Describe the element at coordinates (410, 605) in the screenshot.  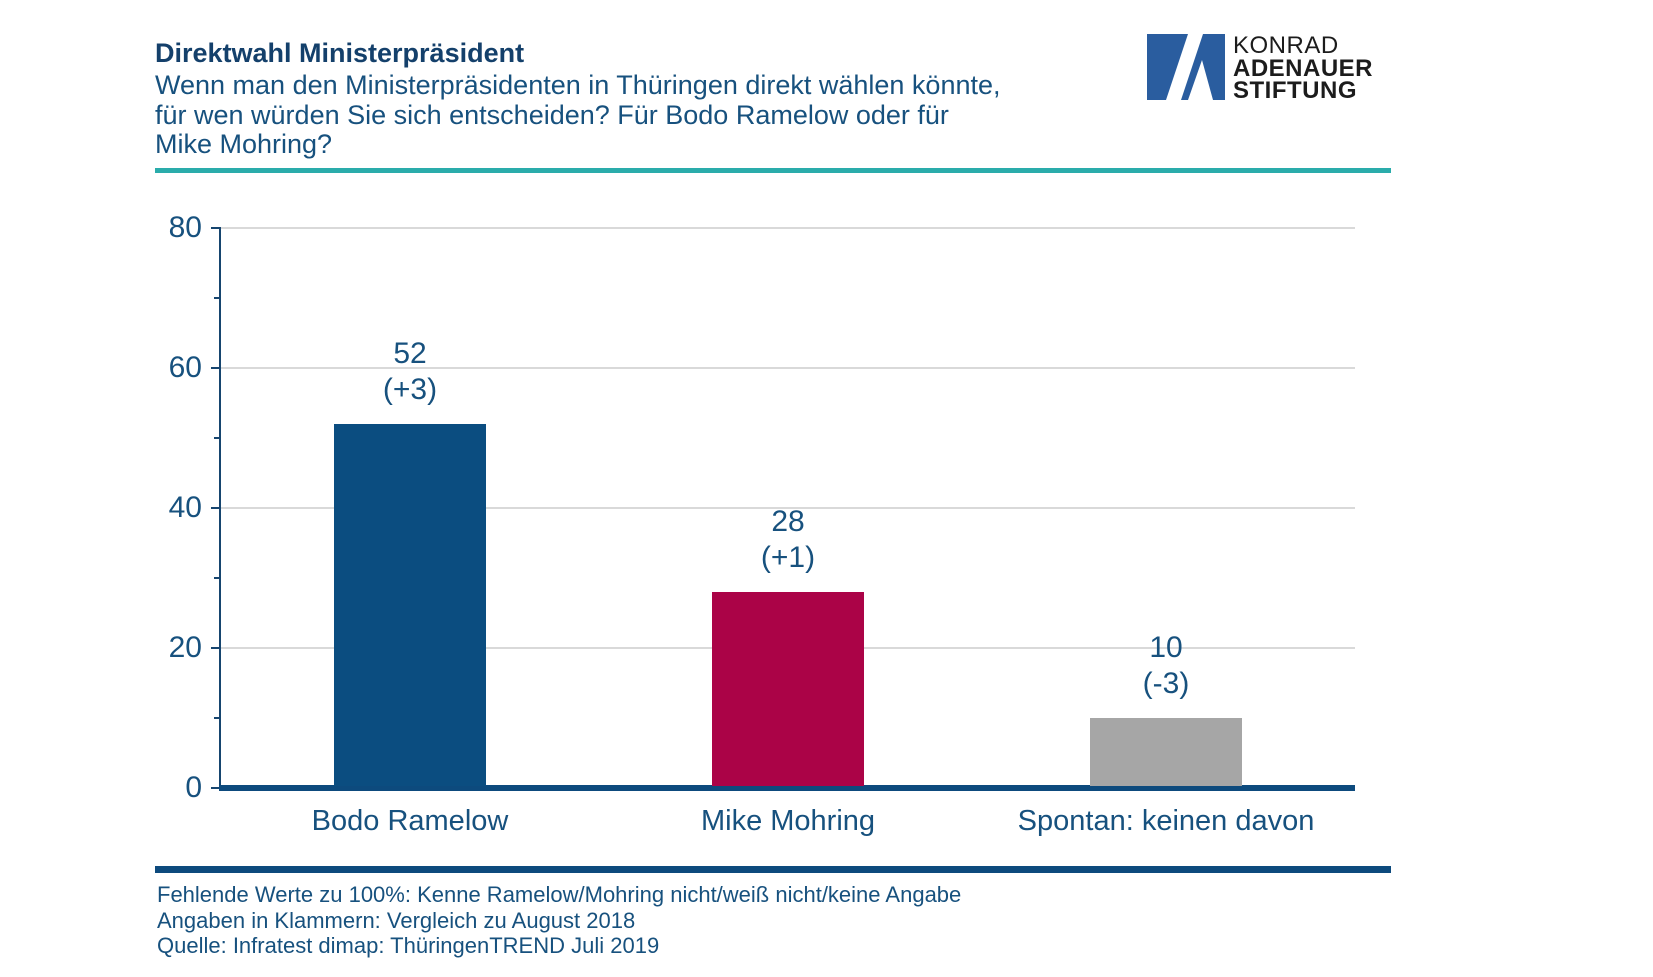
I see `bar-bodo-ramelow` at that location.